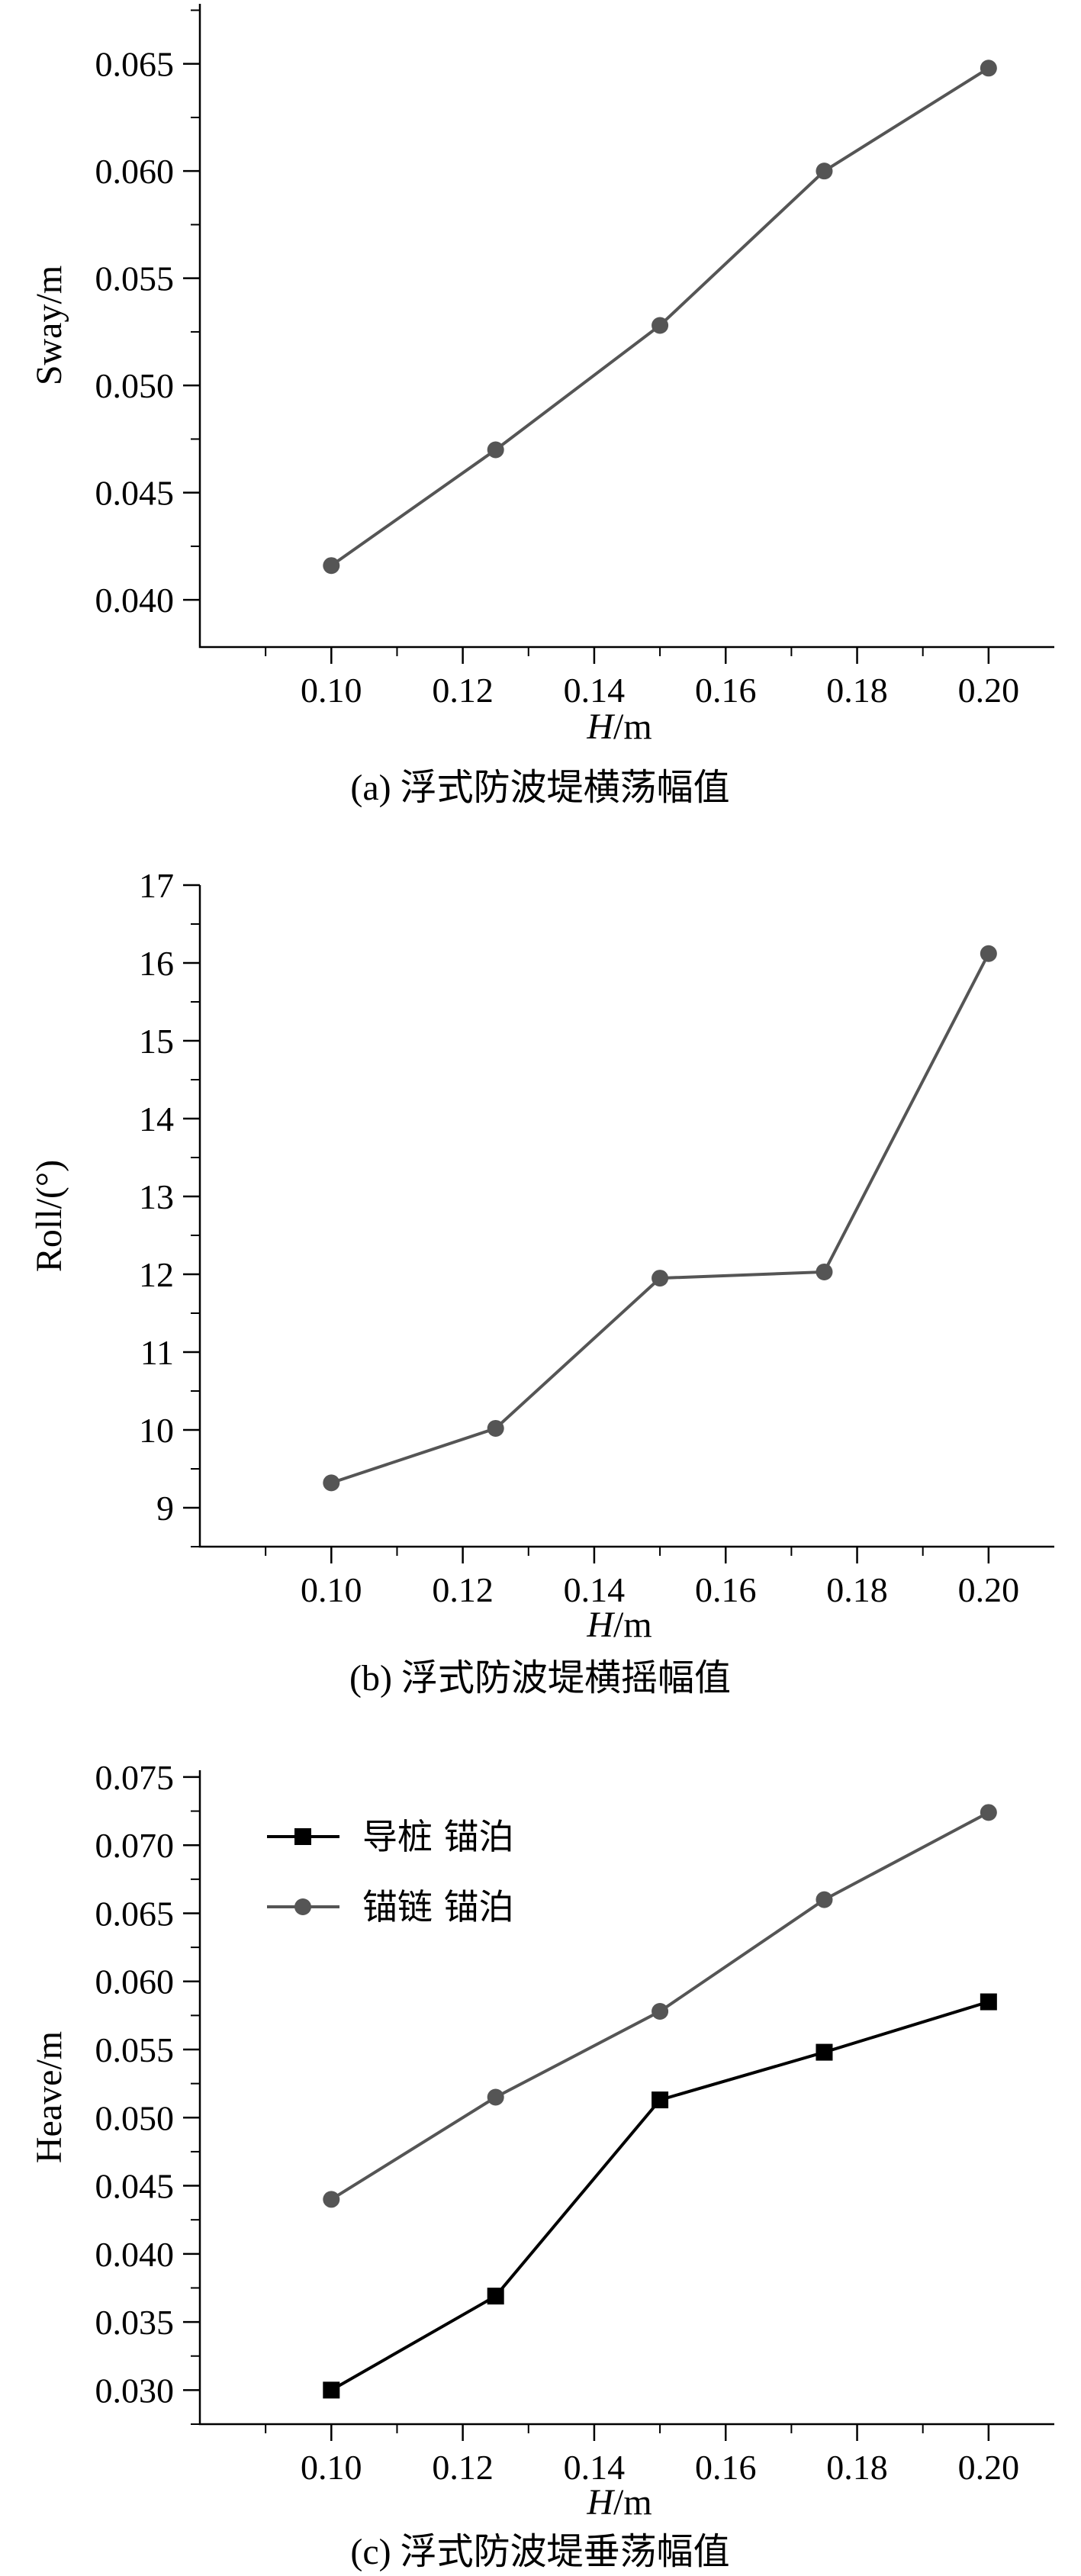 This screenshot has width=1081, height=2576. Describe the element at coordinates (438, 1836) in the screenshot. I see `legend-label: 导桩 锚泊` at that location.